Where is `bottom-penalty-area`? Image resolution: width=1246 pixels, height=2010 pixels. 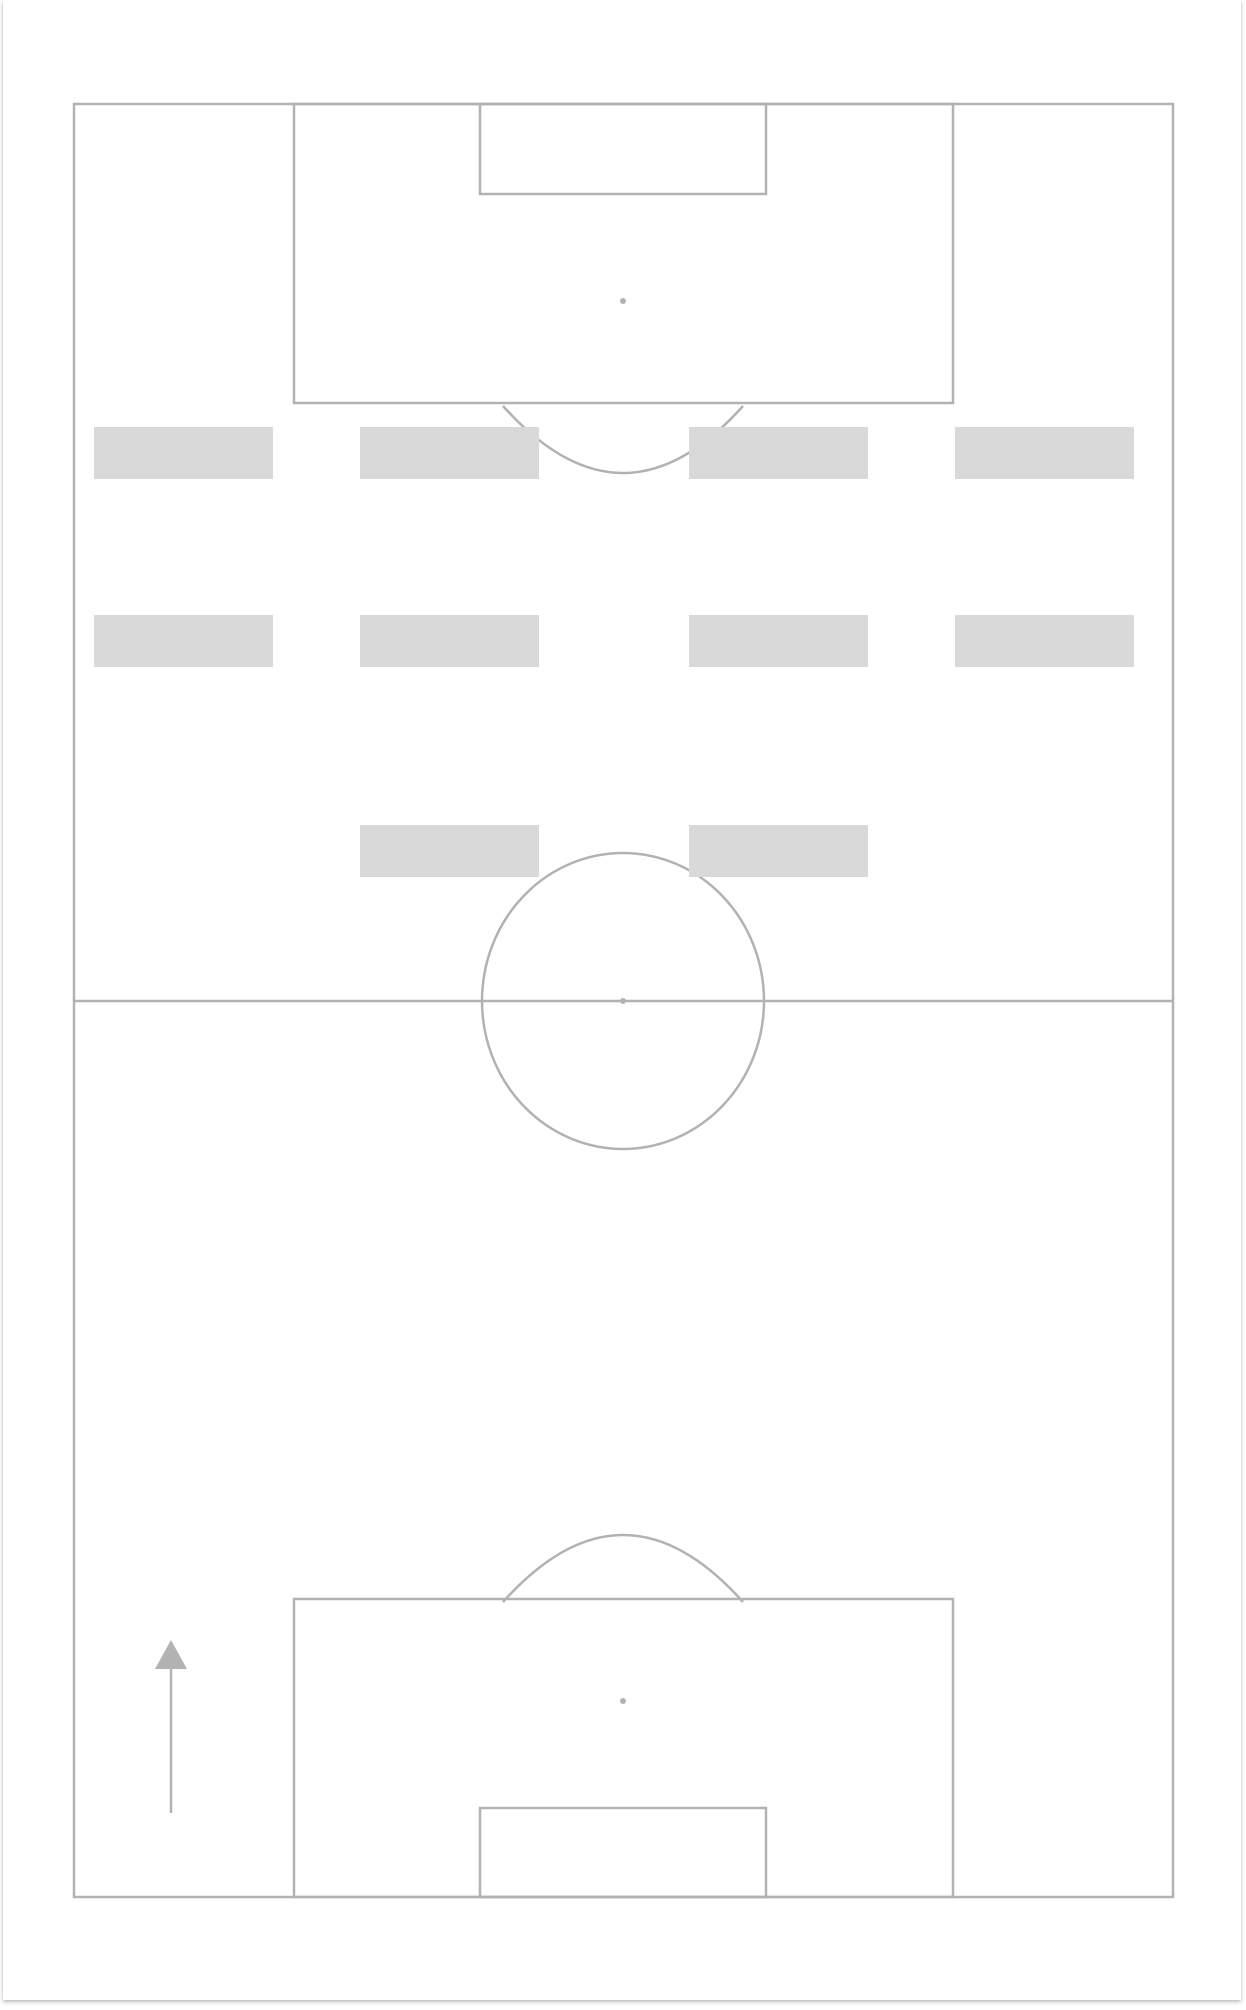
bottom-penalty-area is located at coordinates (623, 1748).